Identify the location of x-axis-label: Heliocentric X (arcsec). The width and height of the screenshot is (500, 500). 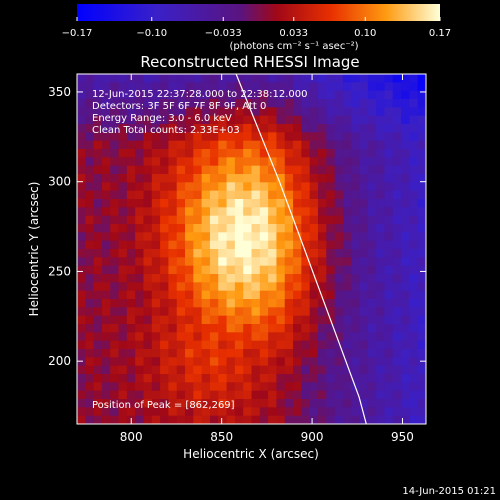
(251, 454).